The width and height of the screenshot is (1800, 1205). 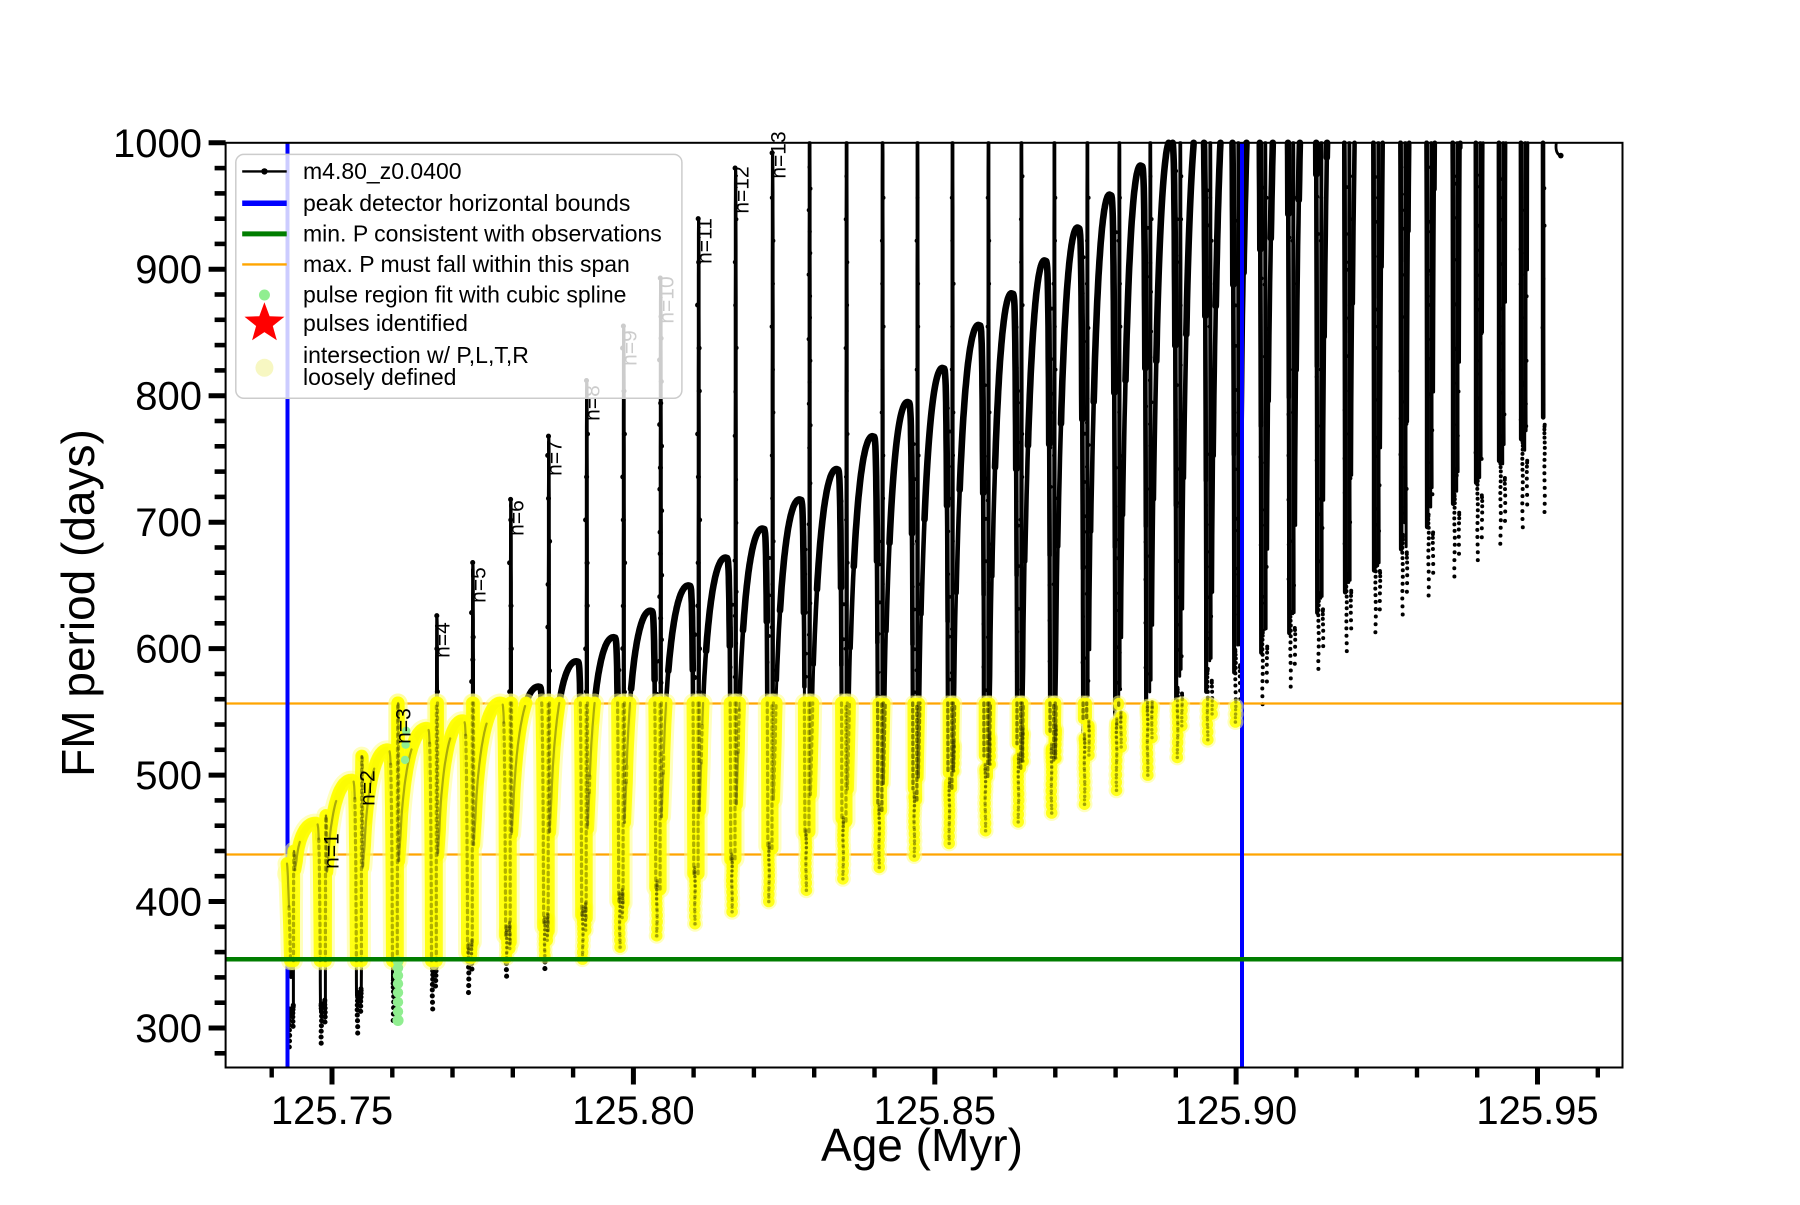 What do you see at coordinates (464, 295) in the screenshot?
I see `svg-text:pulse region fit with cubic sp: pulse region fit with cubic spline` at bounding box center [464, 295].